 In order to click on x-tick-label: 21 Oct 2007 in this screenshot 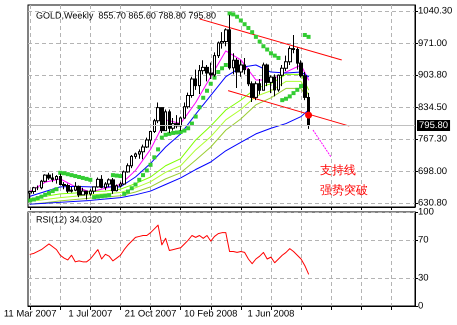, I will do `click(150, 314)`.